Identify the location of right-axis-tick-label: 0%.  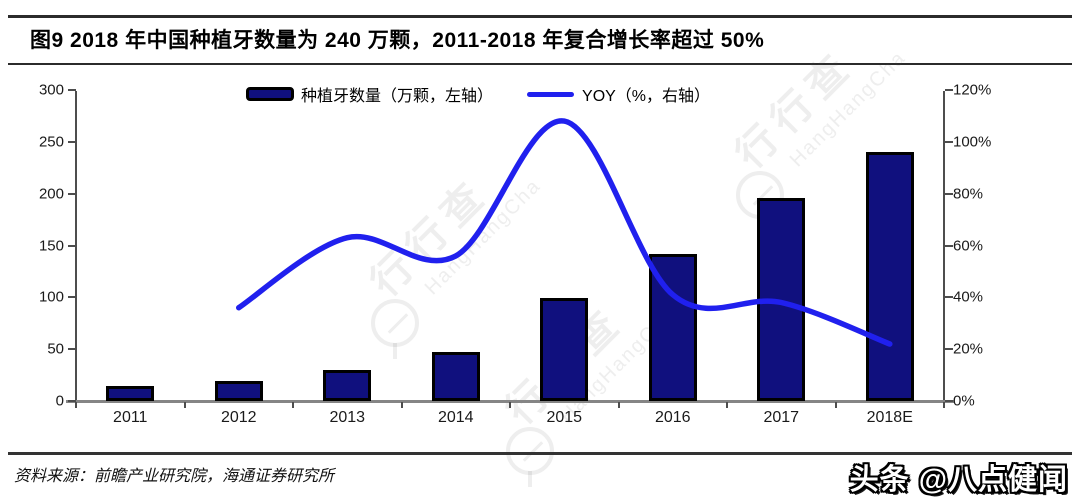
(964, 401).